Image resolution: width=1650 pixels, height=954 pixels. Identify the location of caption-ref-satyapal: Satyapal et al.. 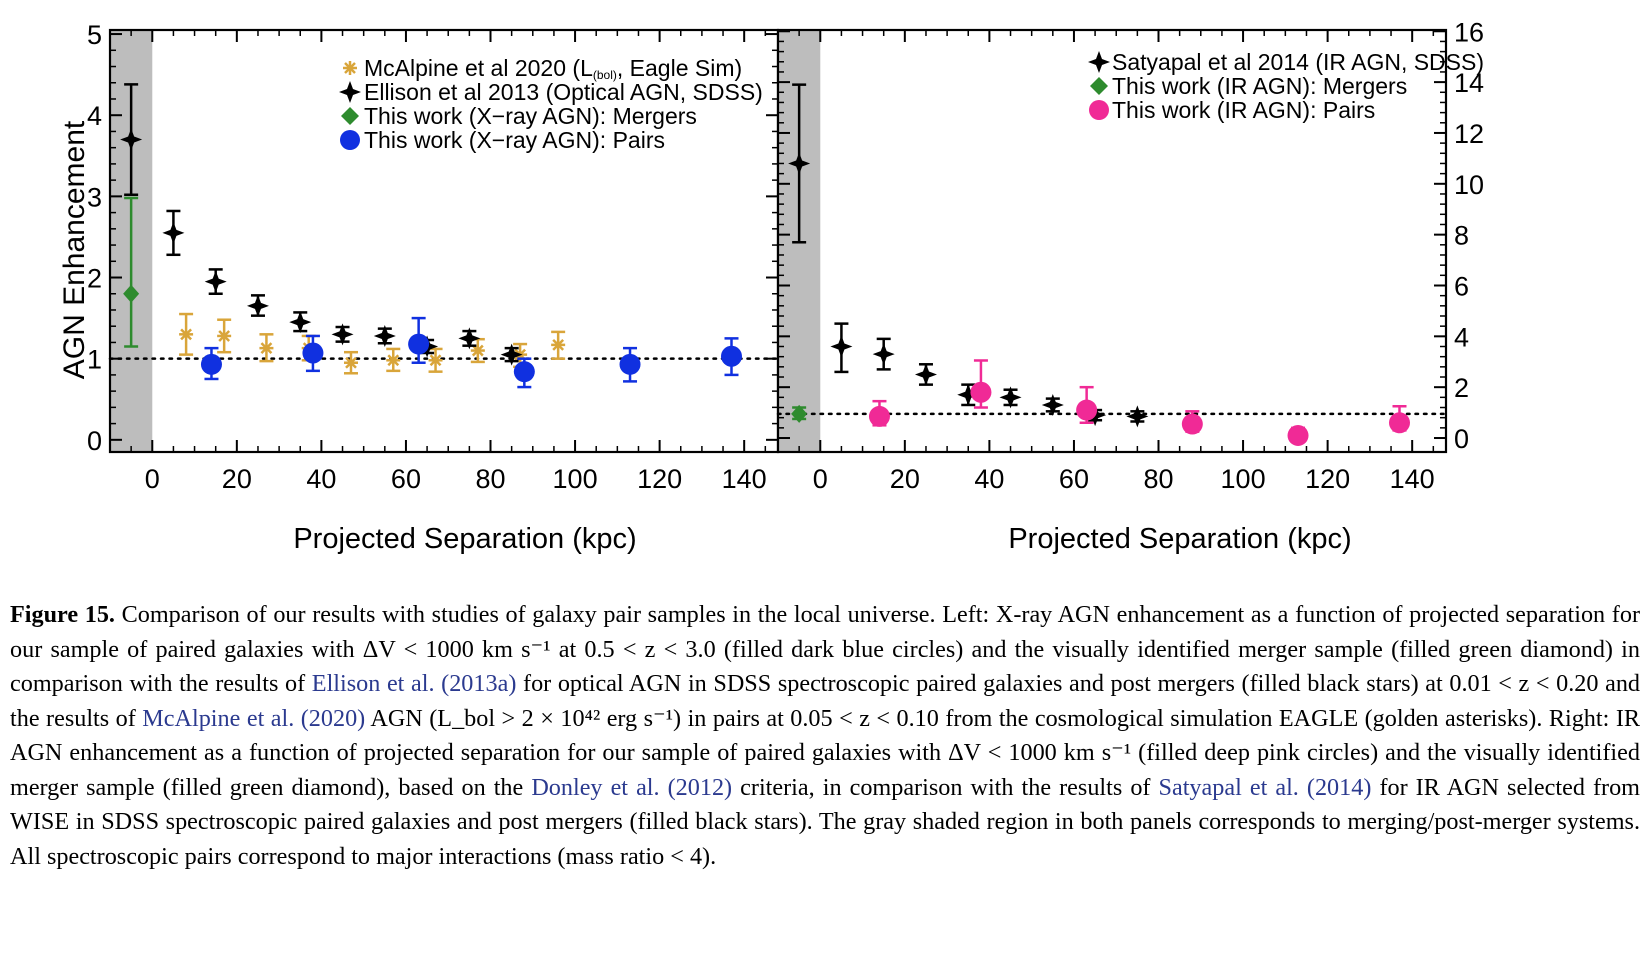
(1228, 787).